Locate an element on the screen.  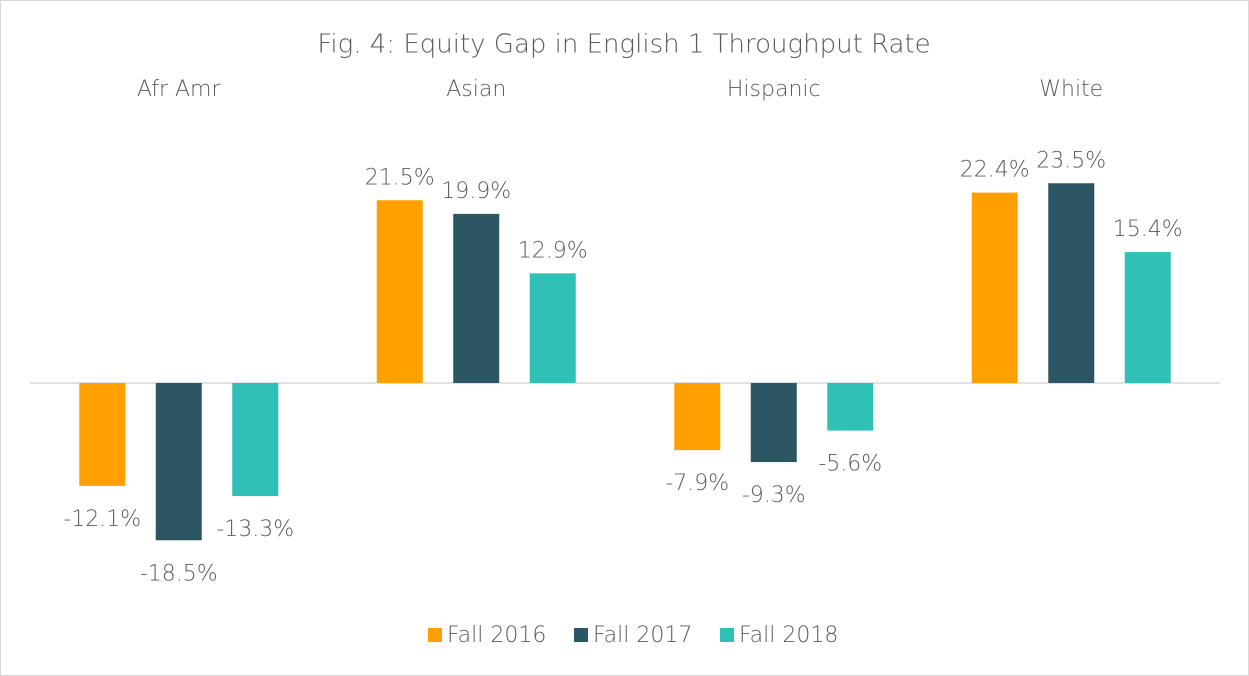
category-label: Afr Amr is located at coordinates (179, 89).